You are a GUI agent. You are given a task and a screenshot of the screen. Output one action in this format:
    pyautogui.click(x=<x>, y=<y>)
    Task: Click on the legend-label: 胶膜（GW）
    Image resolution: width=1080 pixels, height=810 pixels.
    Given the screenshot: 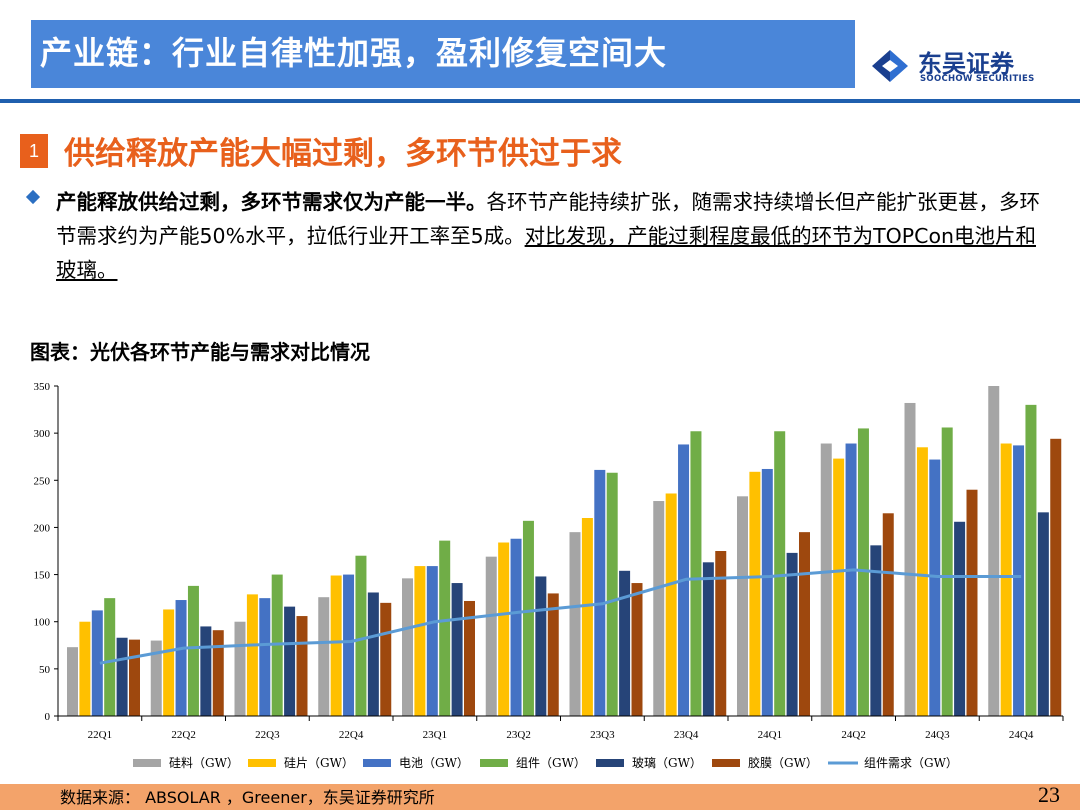 What is the action you would take?
    pyautogui.click(x=783, y=762)
    